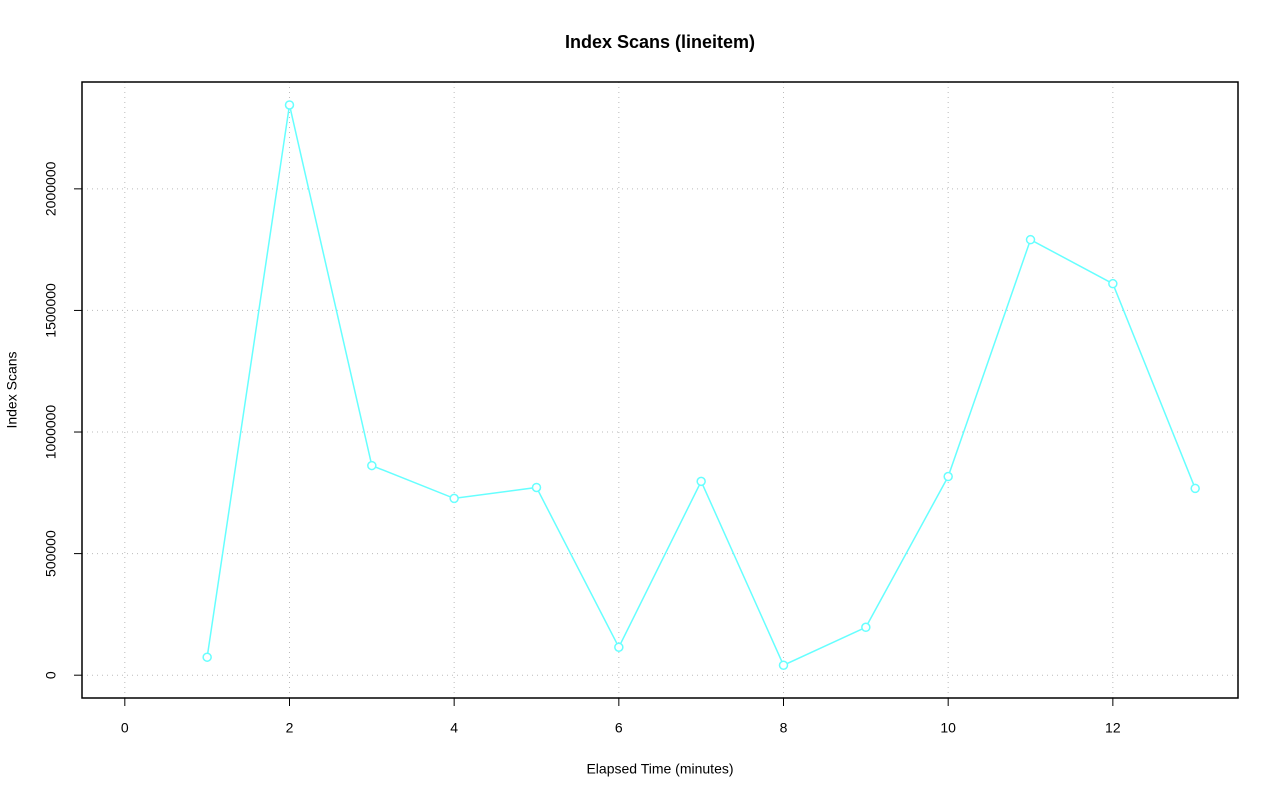 The width and height of the screenshot is (1280, 801). Describe the element at coordinates (12, 389) in the screenshot. I see `y-axis-label: Index Scans` at that location.